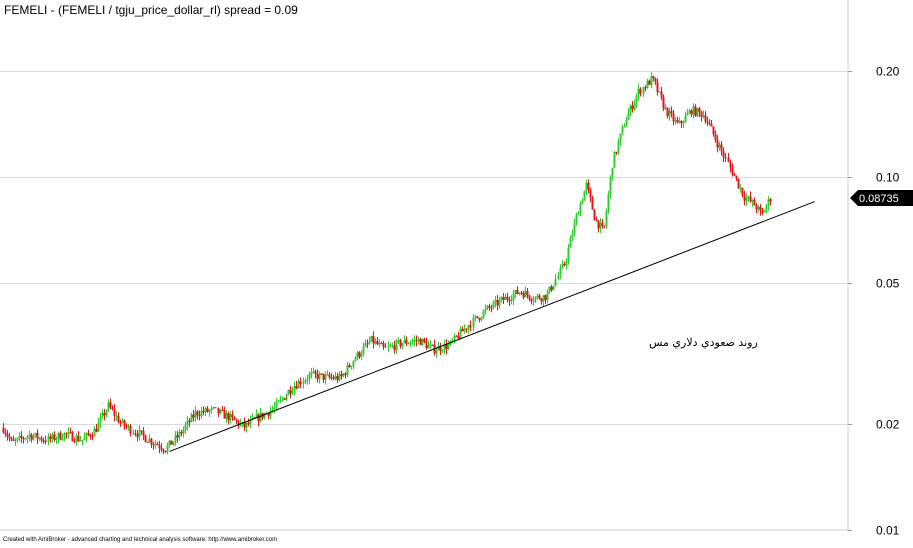  Describe the element at coordinates (888, 178) in the screenshot. I see `y-tick-label: 0.10` at that location.